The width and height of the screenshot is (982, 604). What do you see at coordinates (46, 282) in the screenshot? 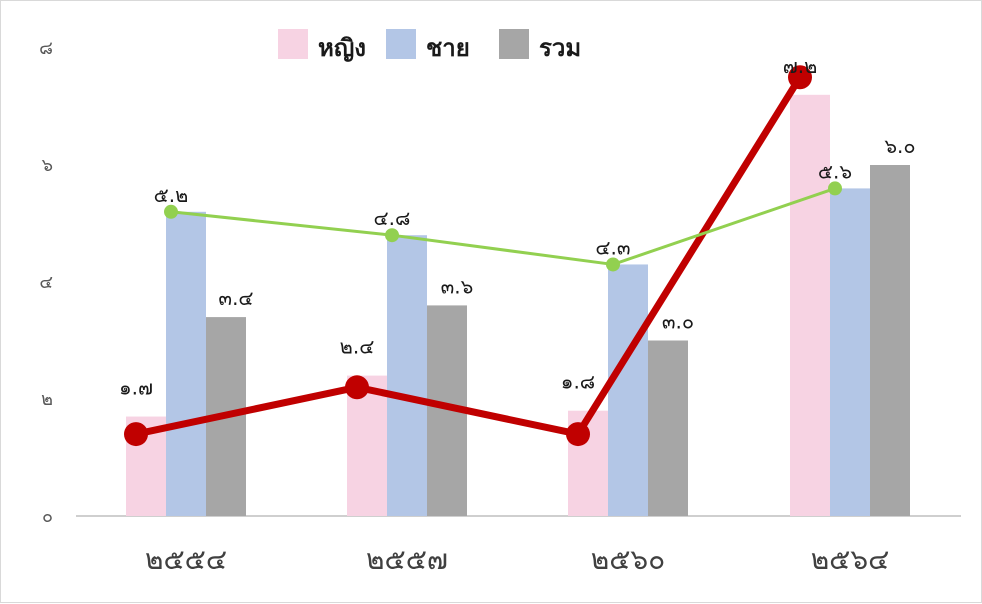
I see `y-tick-label-2: ๔` at bounding box center [46, 282].